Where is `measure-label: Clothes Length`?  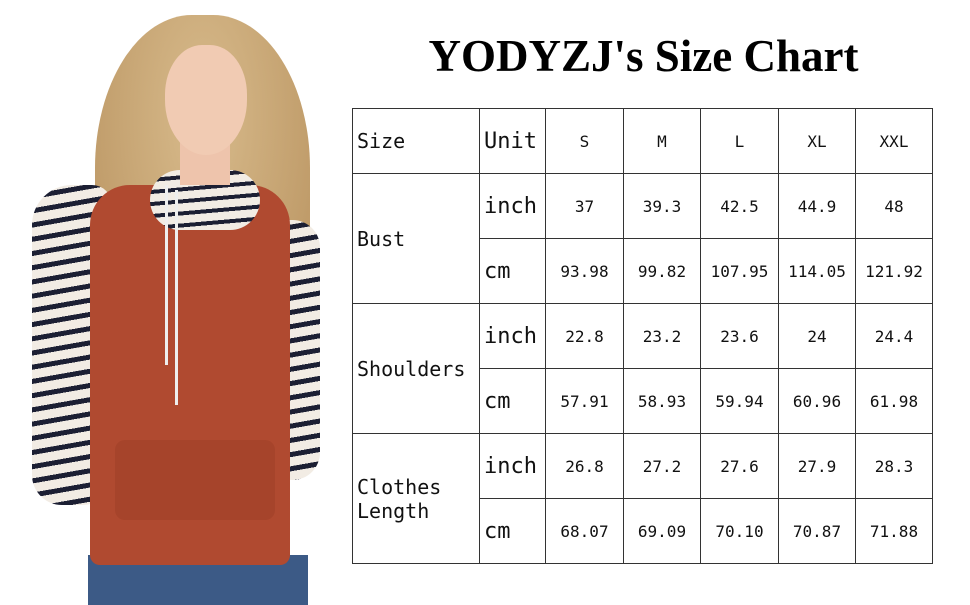 measure-label: Clothes Length is located at coordinates (416, 498).